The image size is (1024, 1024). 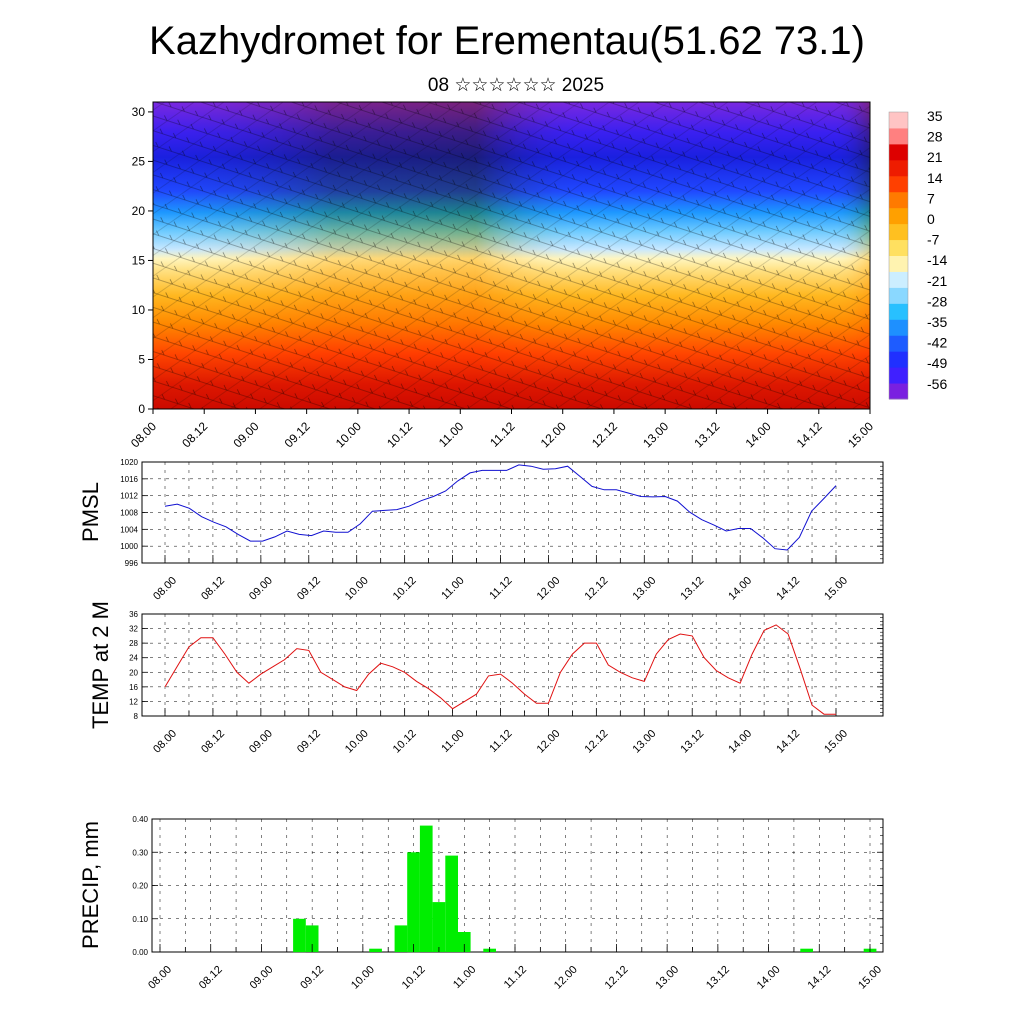 What do you see at coordinates (515, 977) in the screenshot?
I see `precip-x-tick-label: 11.12` at bounding box center [515, 977].